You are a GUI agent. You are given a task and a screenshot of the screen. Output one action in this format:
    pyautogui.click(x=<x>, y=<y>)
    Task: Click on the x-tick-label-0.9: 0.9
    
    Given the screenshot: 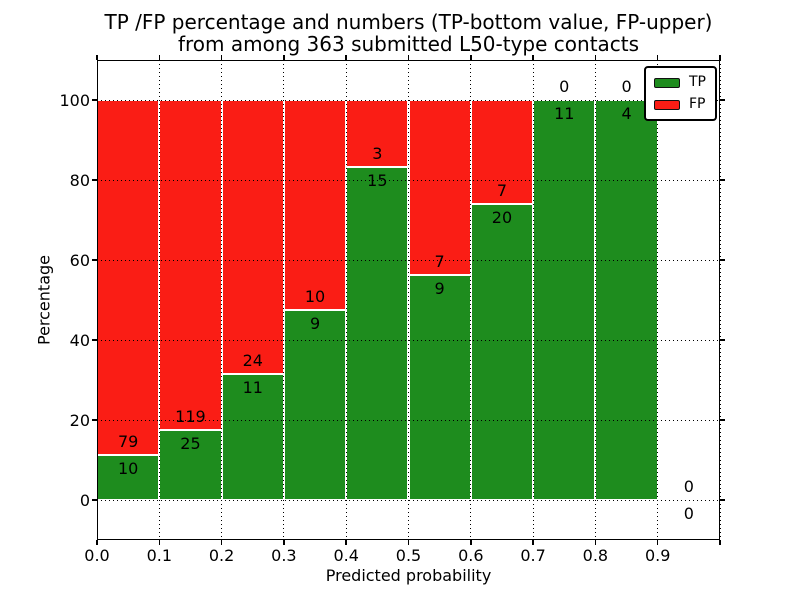 What is the action you would take?
    pyautogui.click(x=657, y=555)
    